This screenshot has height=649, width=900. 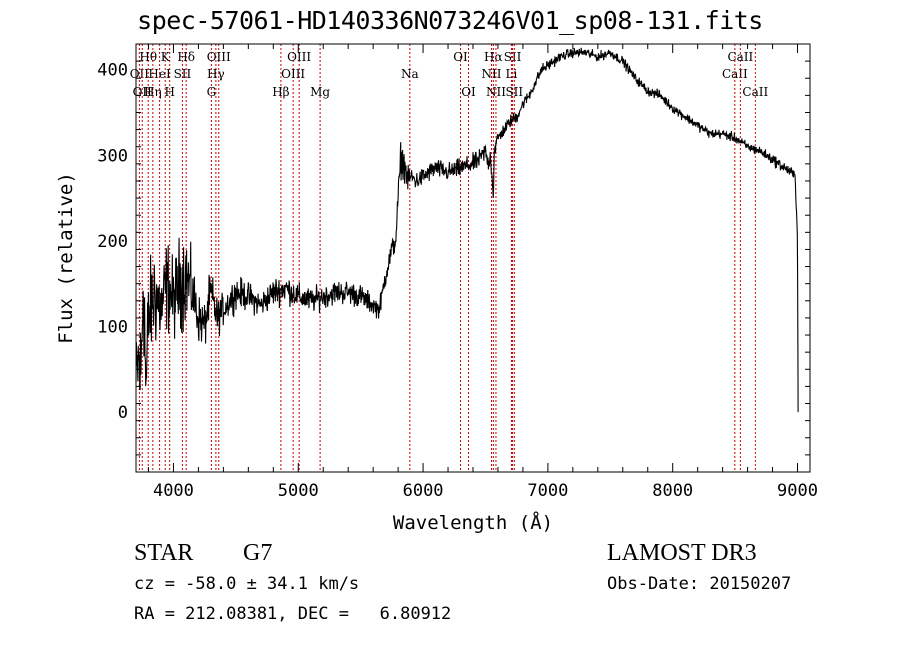 What do you see at coordinates (173, 491) in the screenshot?
I see `x-tick-label: 4000` at bounding box center [173, 491].